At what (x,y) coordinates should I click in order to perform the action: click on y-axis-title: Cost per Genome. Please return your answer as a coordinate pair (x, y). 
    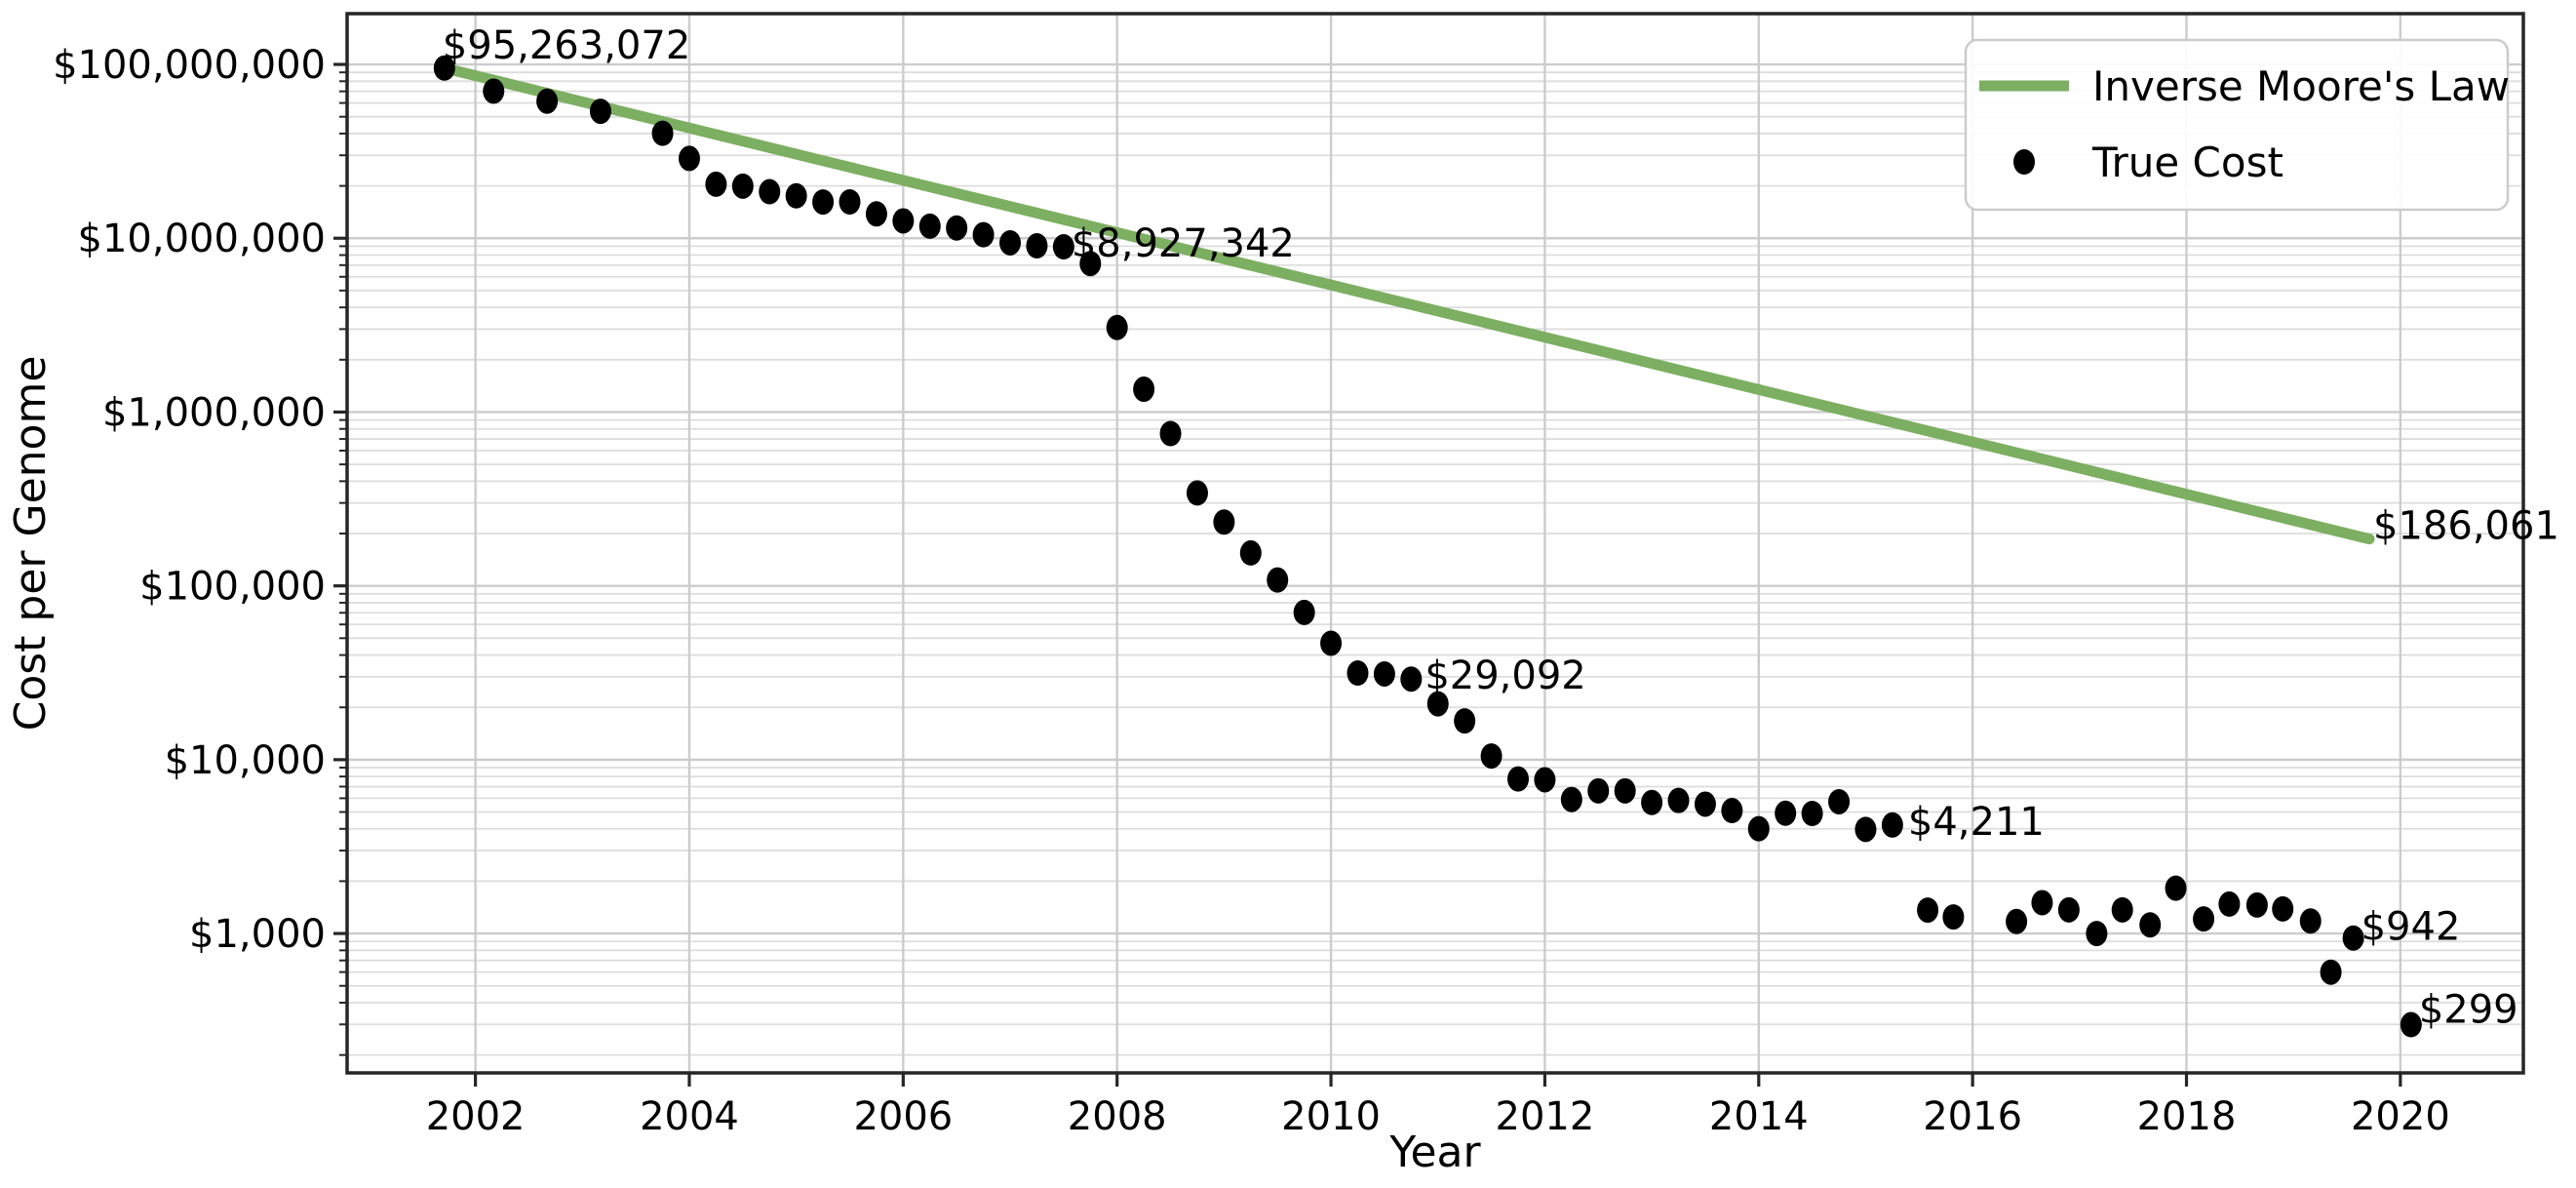
    Looking at the image, I should click on (31, 544).